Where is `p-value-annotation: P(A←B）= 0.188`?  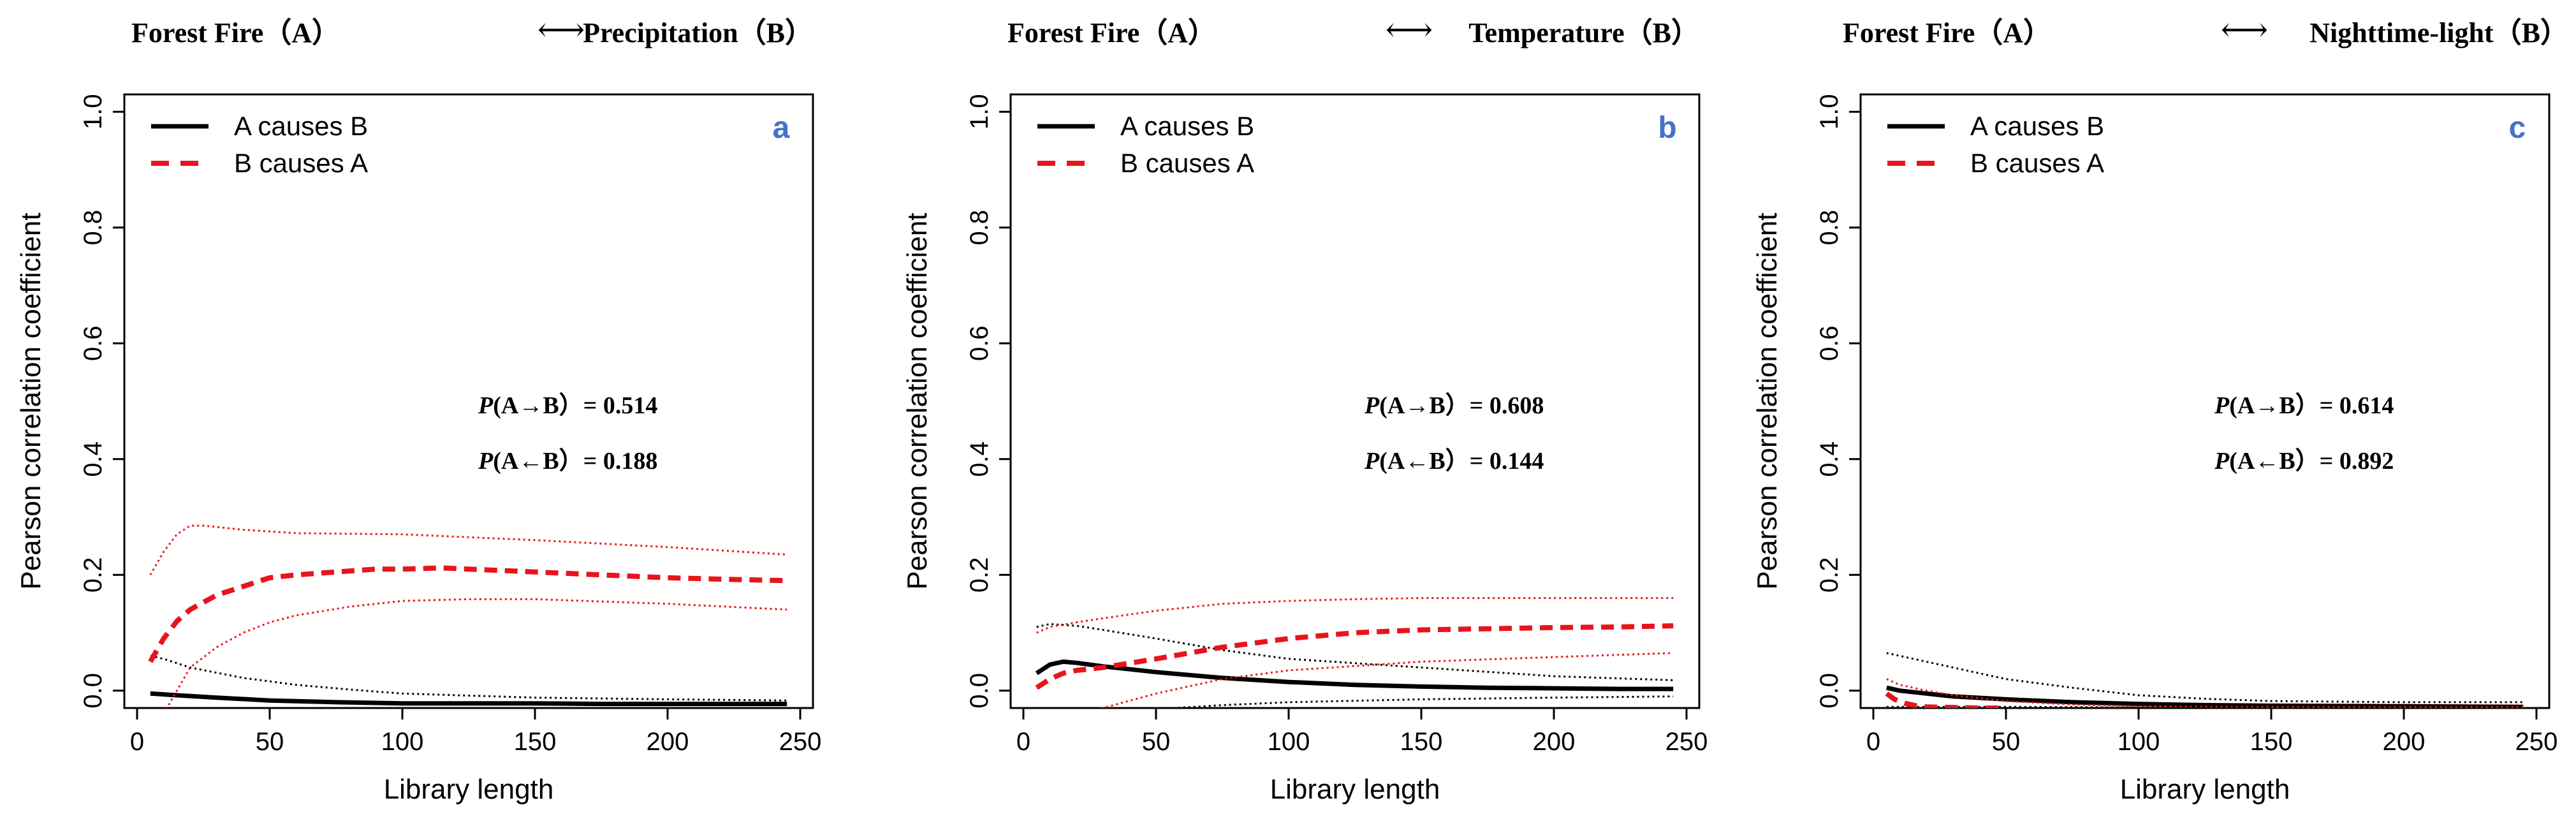 p-value-annotation: P(A←B）= 0.188 is located at coordinates (567, 461).